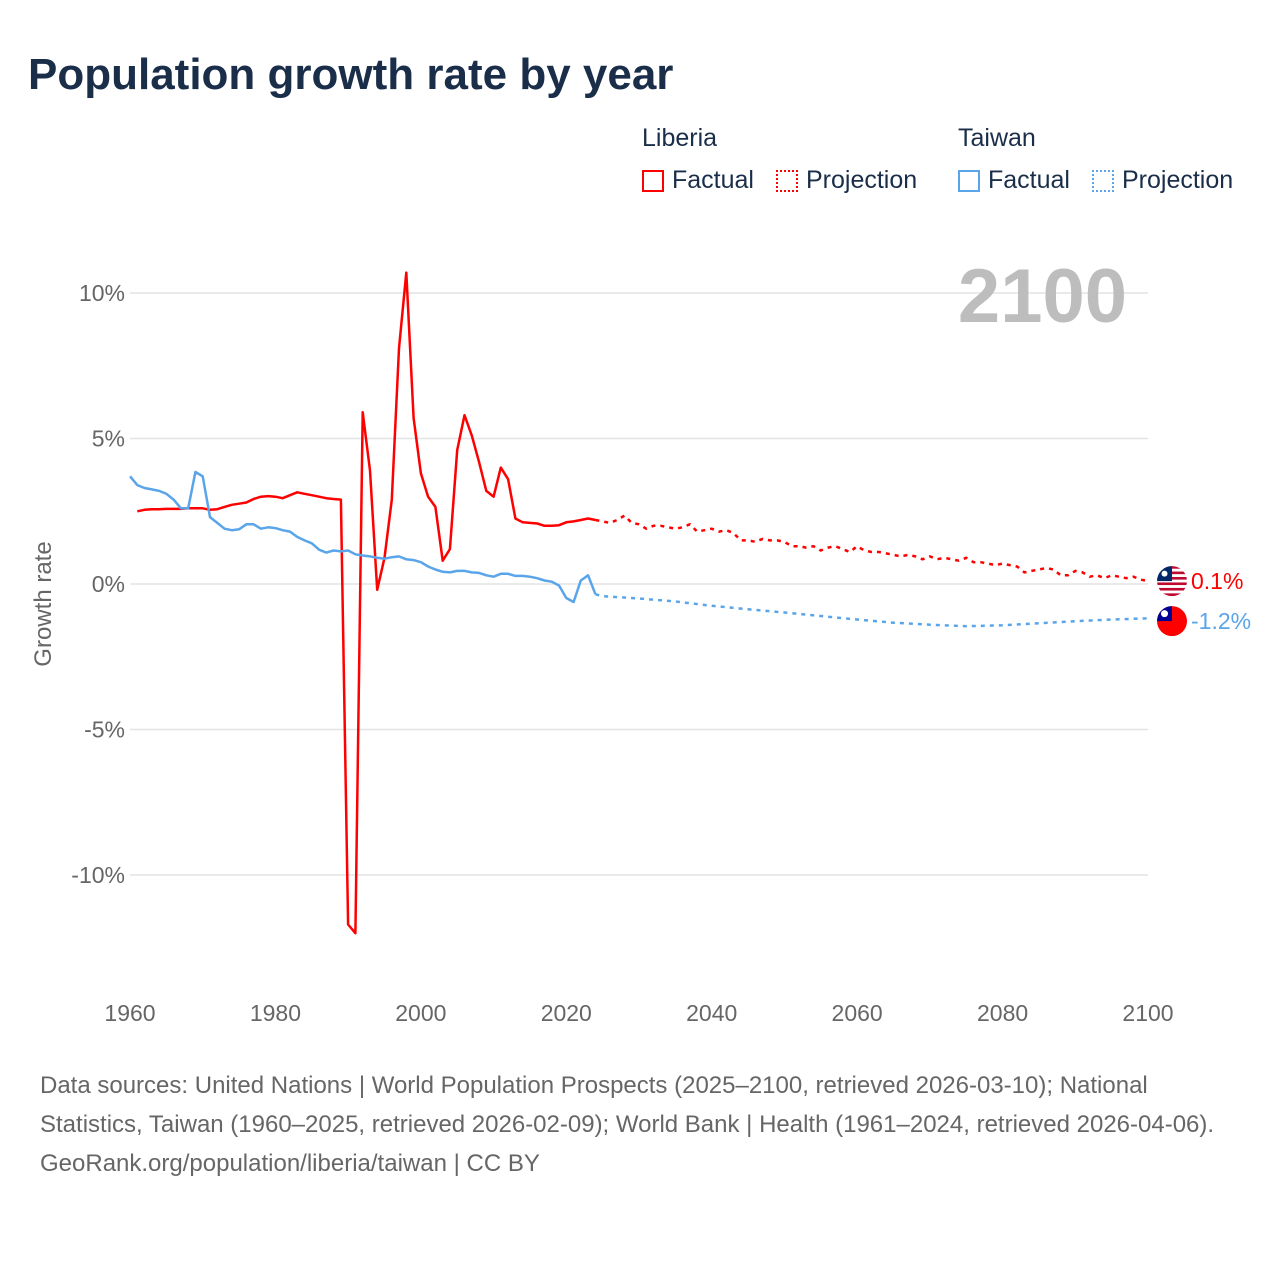 This screenshot has height=1280, width=1280. Describe the element at coordinates (1042, 296) in the screenshot. I see `year-label: 2100` at that location.